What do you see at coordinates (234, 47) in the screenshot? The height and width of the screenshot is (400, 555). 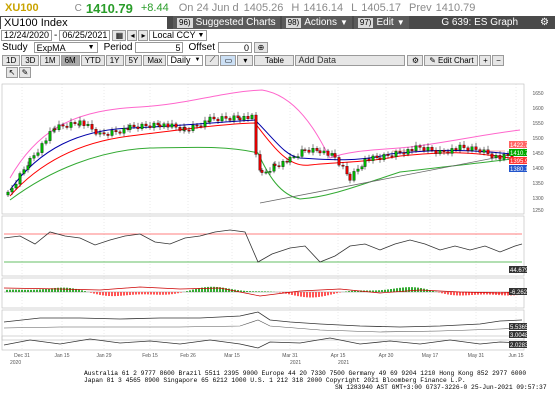 I see `offset-field: 0` at bounding box center [234, 47].